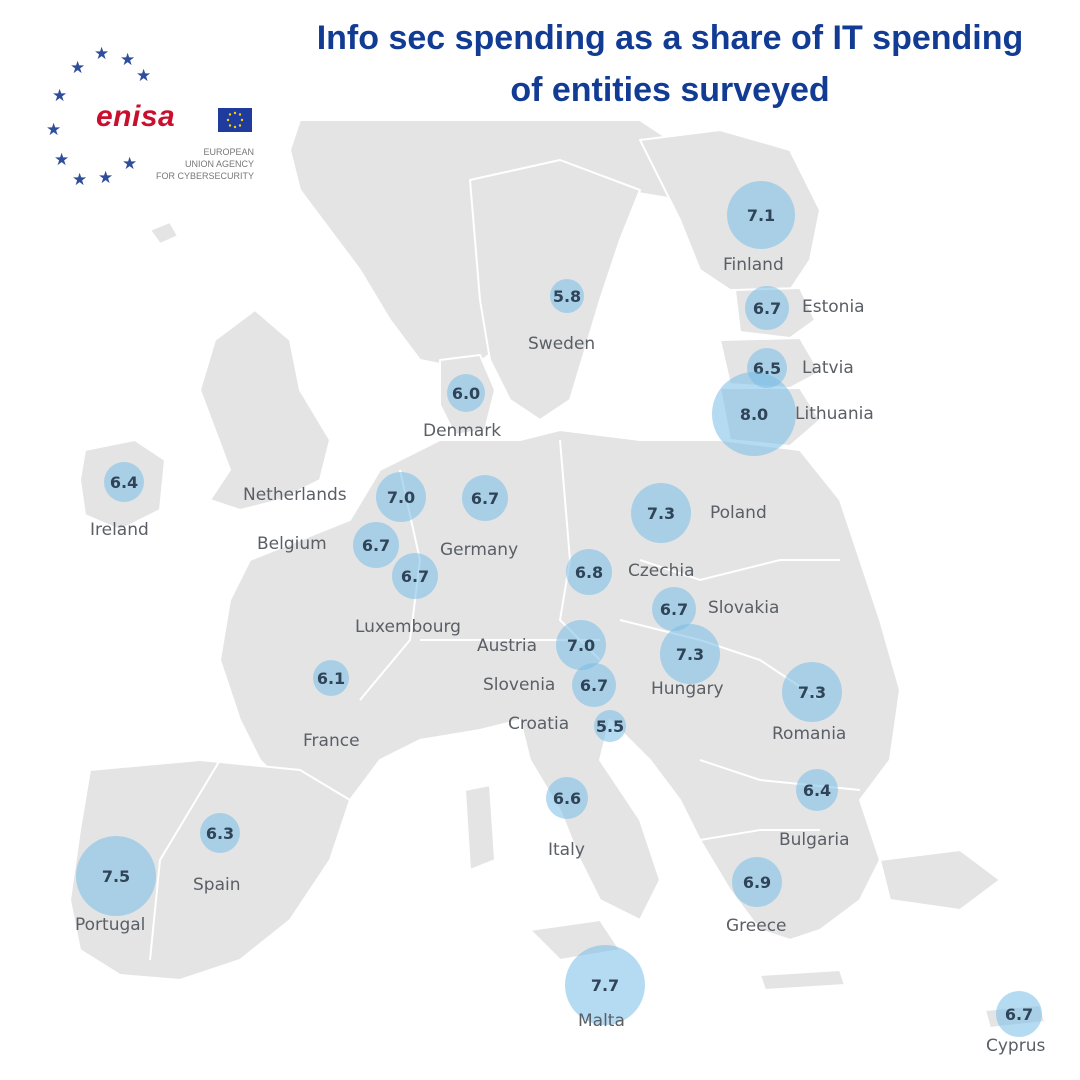 The image size is (1080, 1080). I want to click on bubble-portugal: 7.5, so click(116, 876).